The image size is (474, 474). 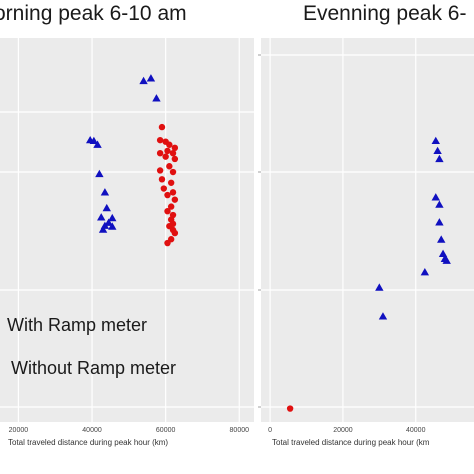 I want to click on right-x-tick-label: 0, so click(x=270, y=430).